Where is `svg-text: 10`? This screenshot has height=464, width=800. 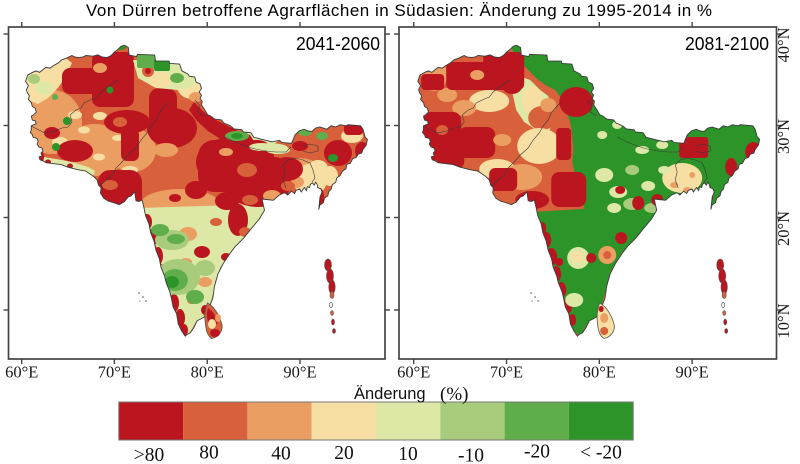 svg-text: 10 is located at coordinates (408, 454).